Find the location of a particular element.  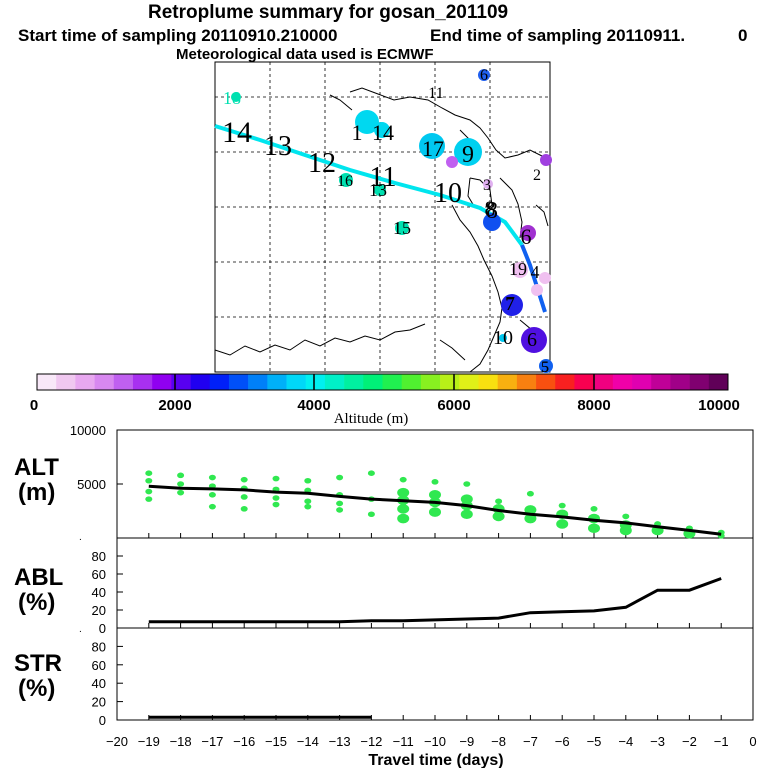

sampling-end-value: 0 is located at coordinates (743, 35).